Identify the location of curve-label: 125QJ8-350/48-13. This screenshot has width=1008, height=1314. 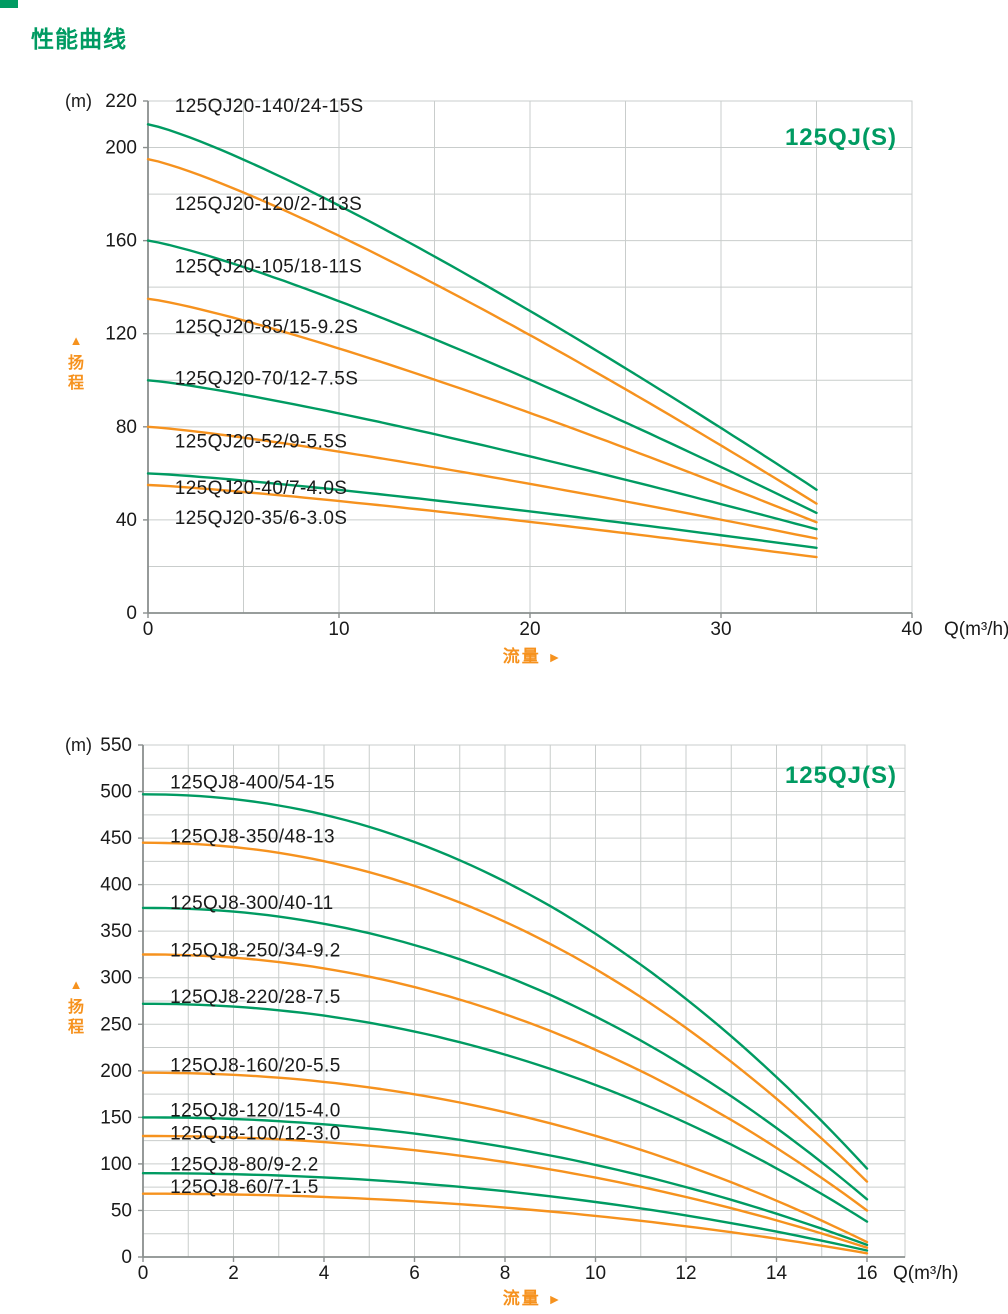
(252, 837).